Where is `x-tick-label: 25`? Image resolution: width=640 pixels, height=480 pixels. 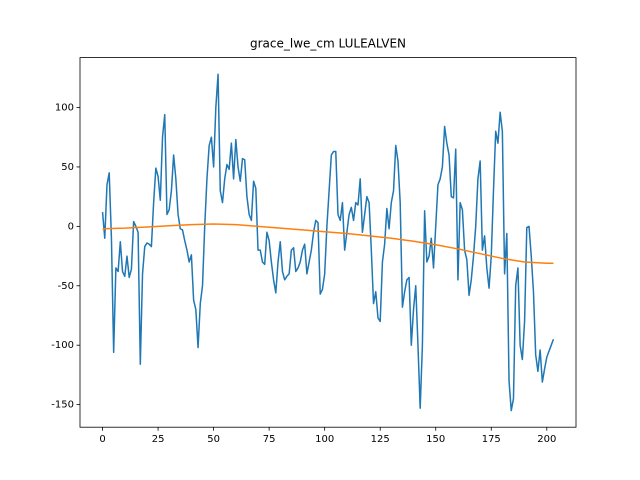 x-tick-label: 25 is located at coordinates (158, 439).